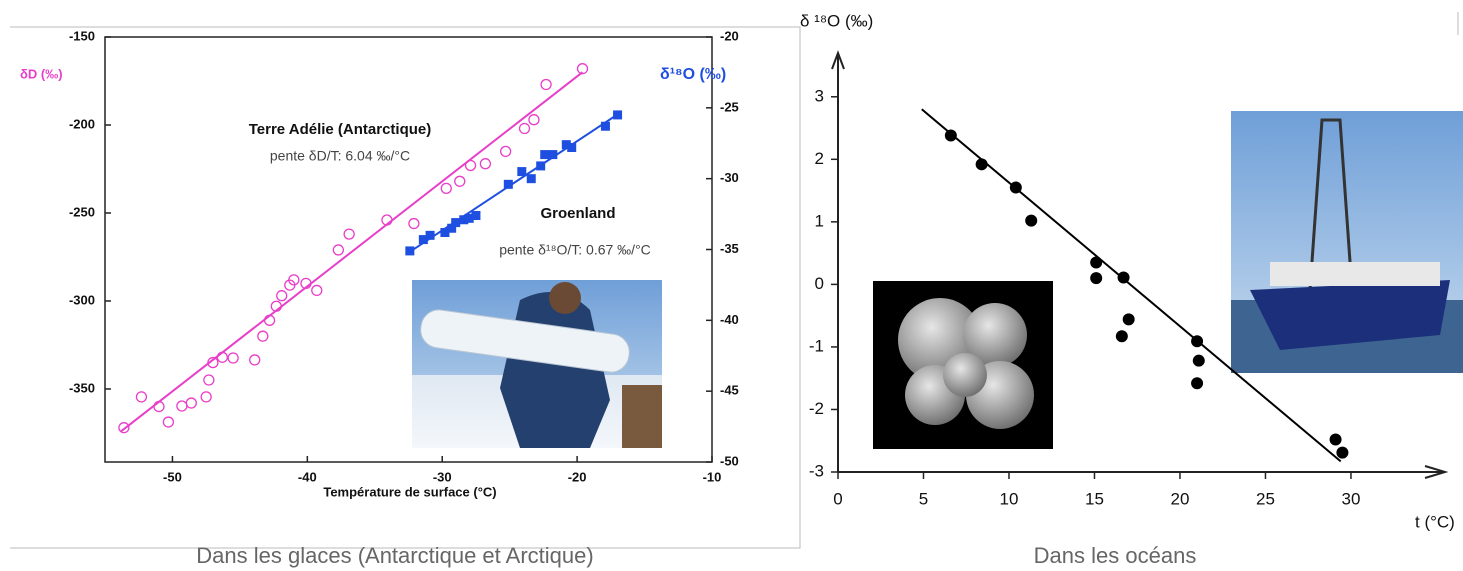  What do you see at coordinates (838, 261) in the screenshot?
I see `y-axis` at bounding box center [838, 261].